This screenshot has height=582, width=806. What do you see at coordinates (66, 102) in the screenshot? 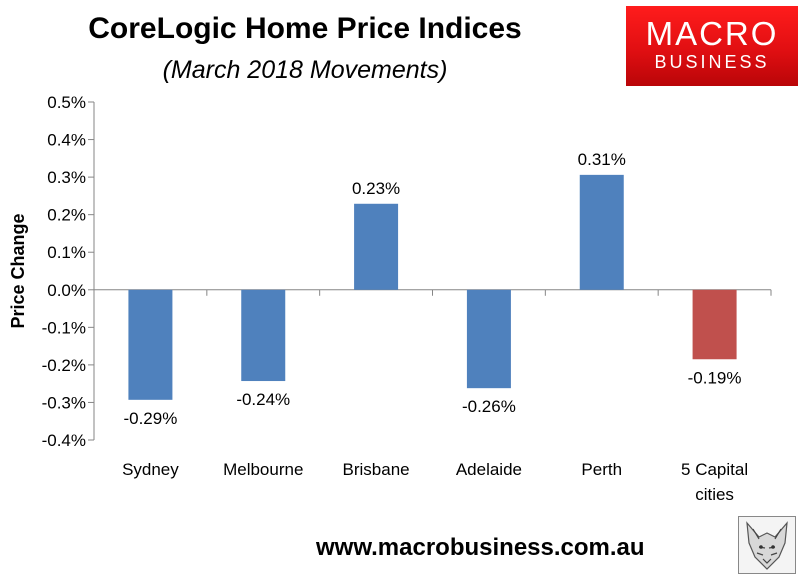
I see `y-tick-label: 0.5%` at bounding box center [66, 102].